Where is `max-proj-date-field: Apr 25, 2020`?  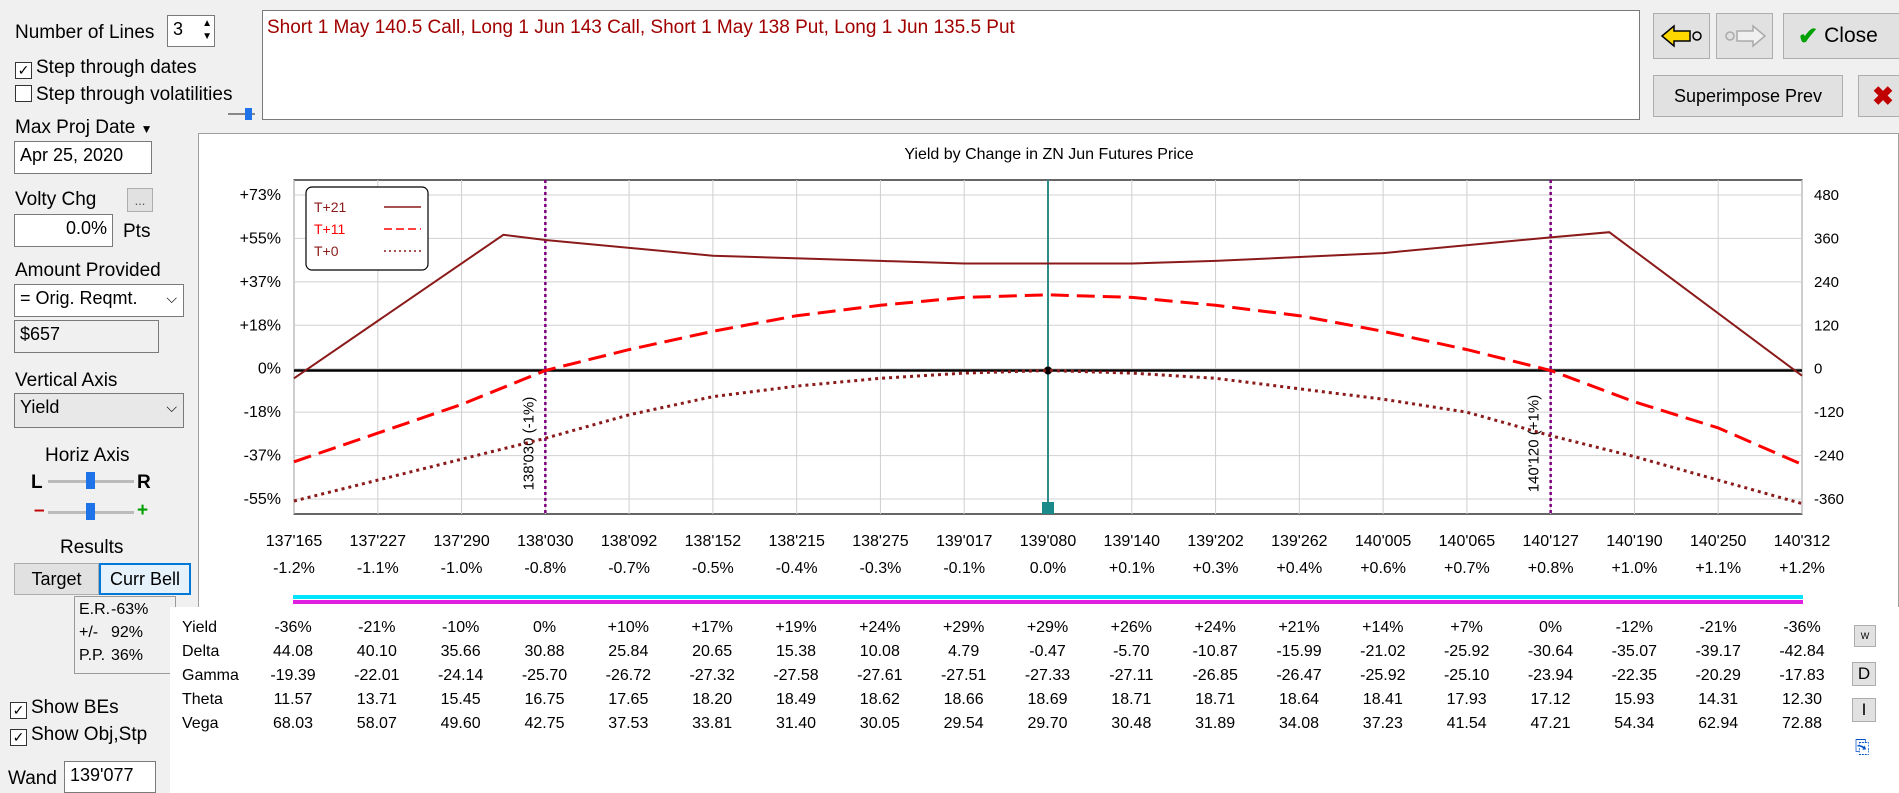 max-proj-date-field: Apr 25, 2020 is located at coordinates (83, 157).